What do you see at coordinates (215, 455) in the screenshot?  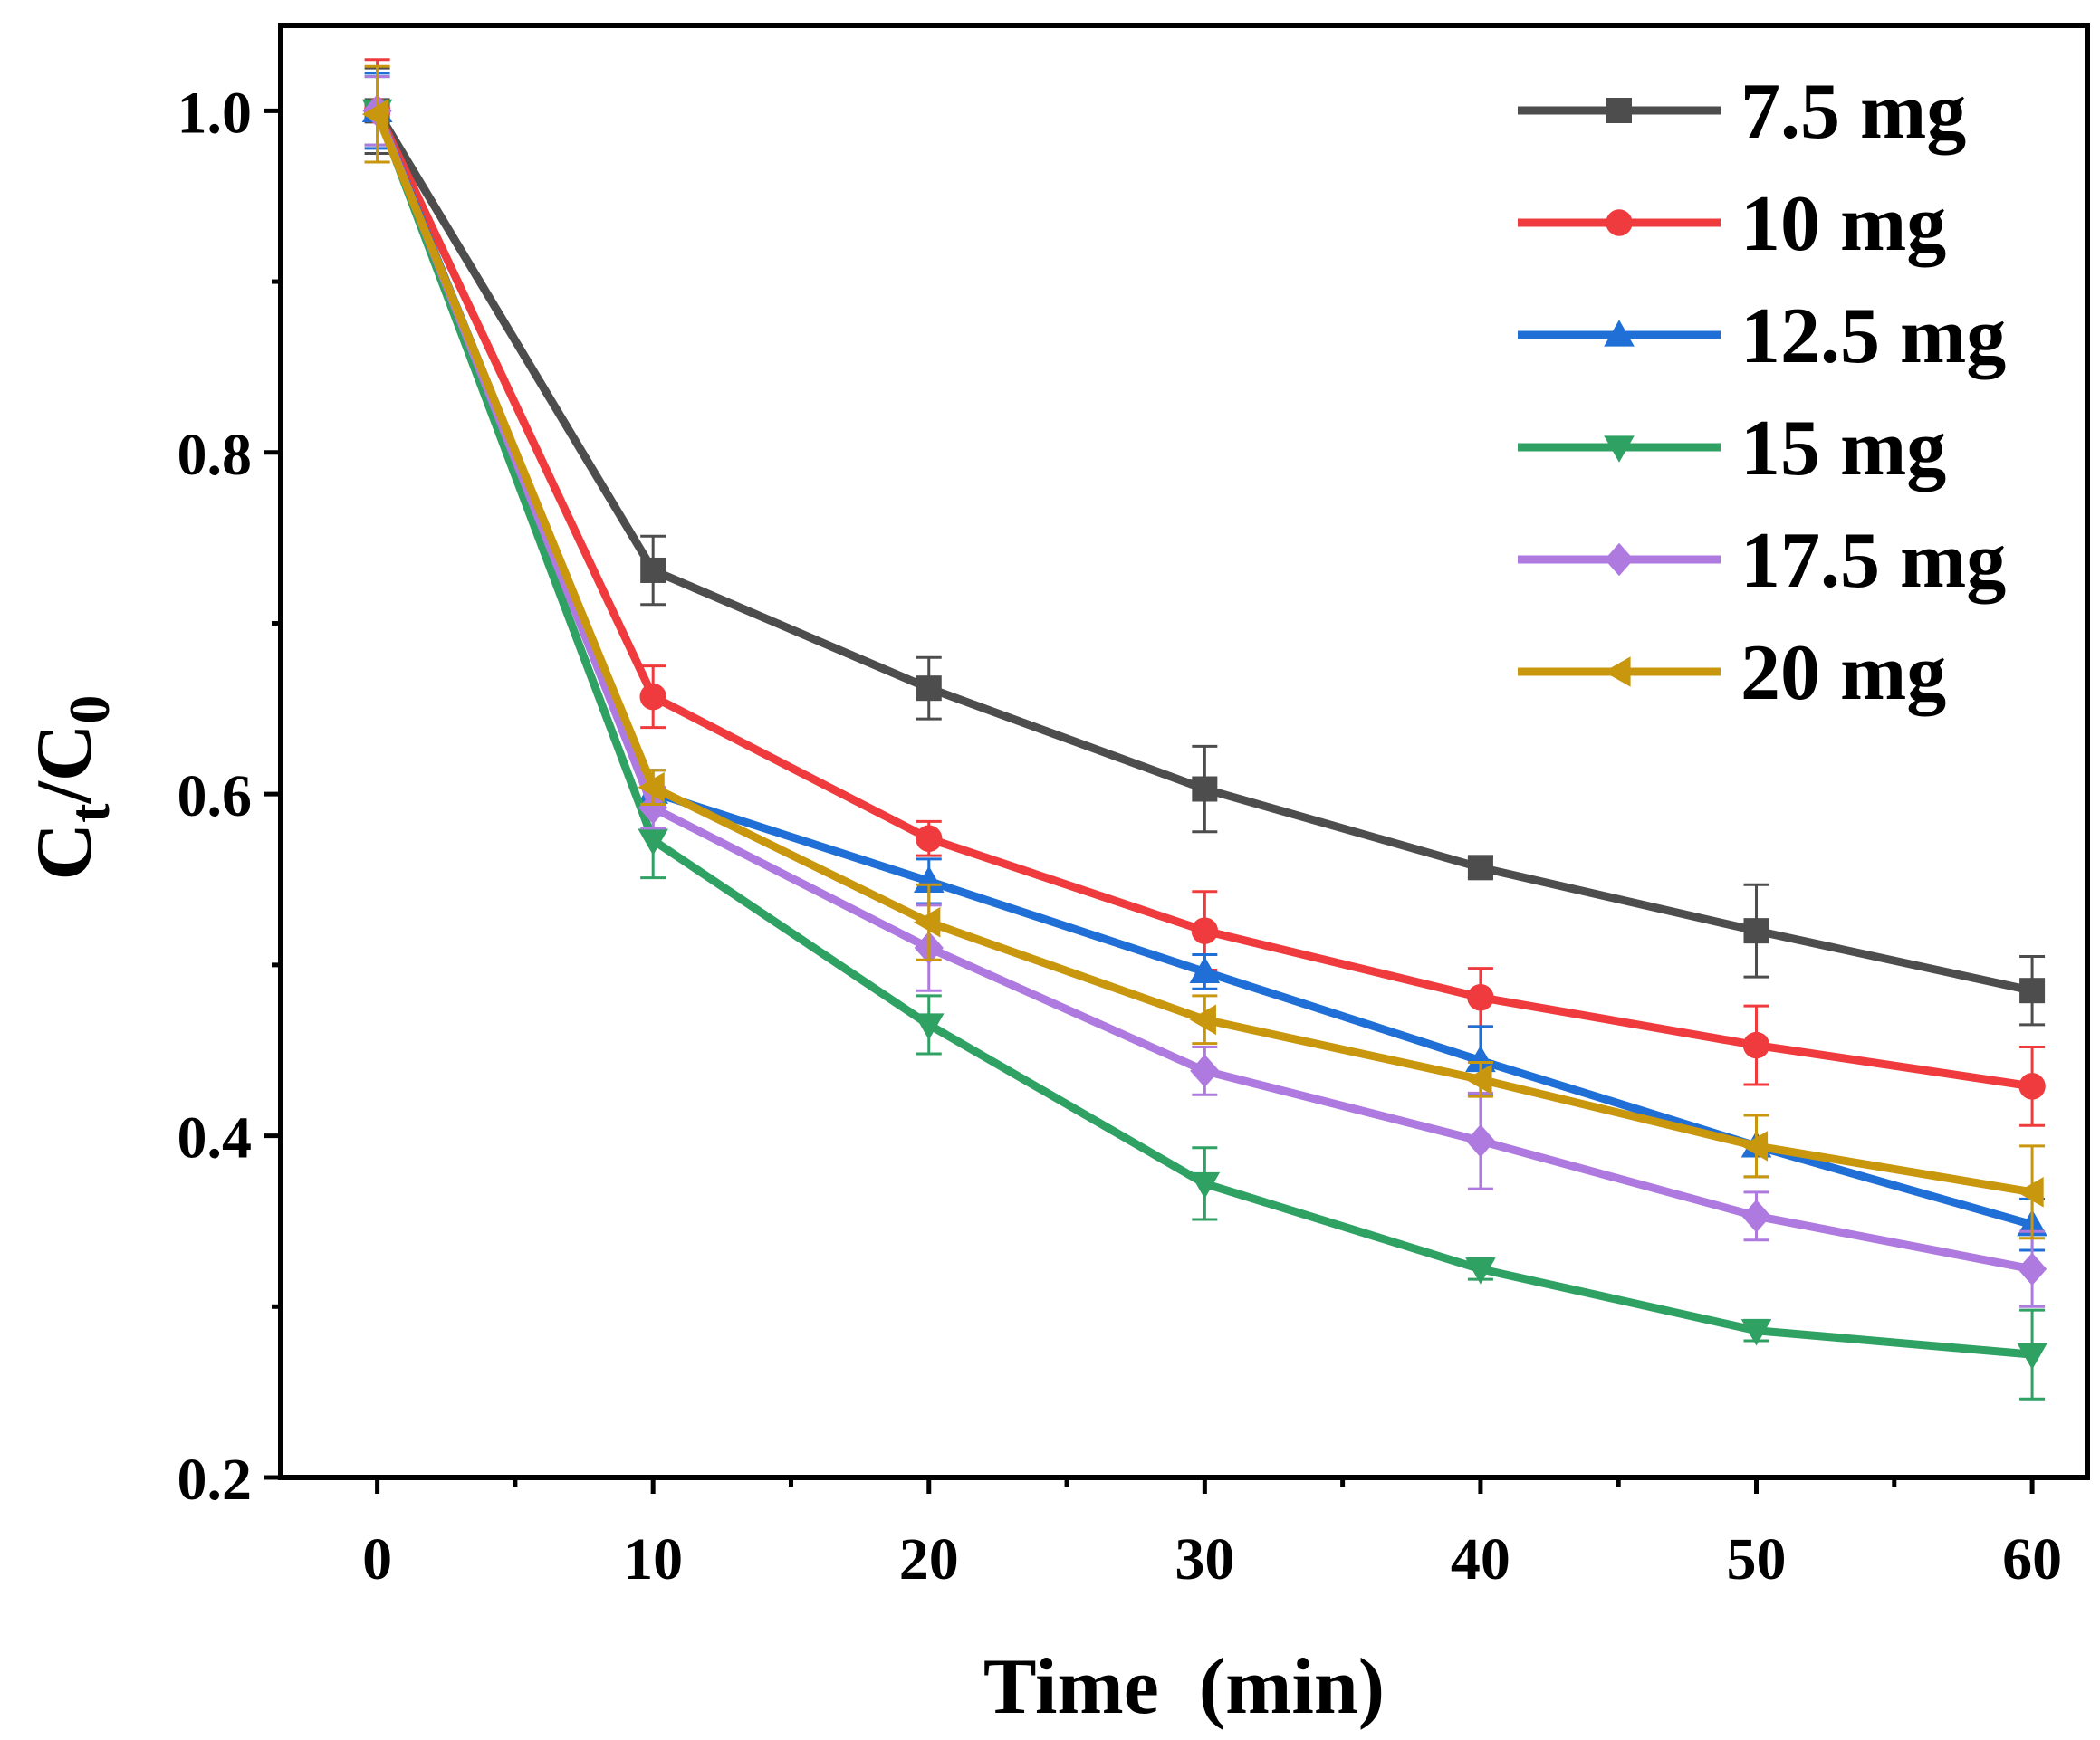 I see `y-tick-label: 0.8` at bounding box center [215, 455].